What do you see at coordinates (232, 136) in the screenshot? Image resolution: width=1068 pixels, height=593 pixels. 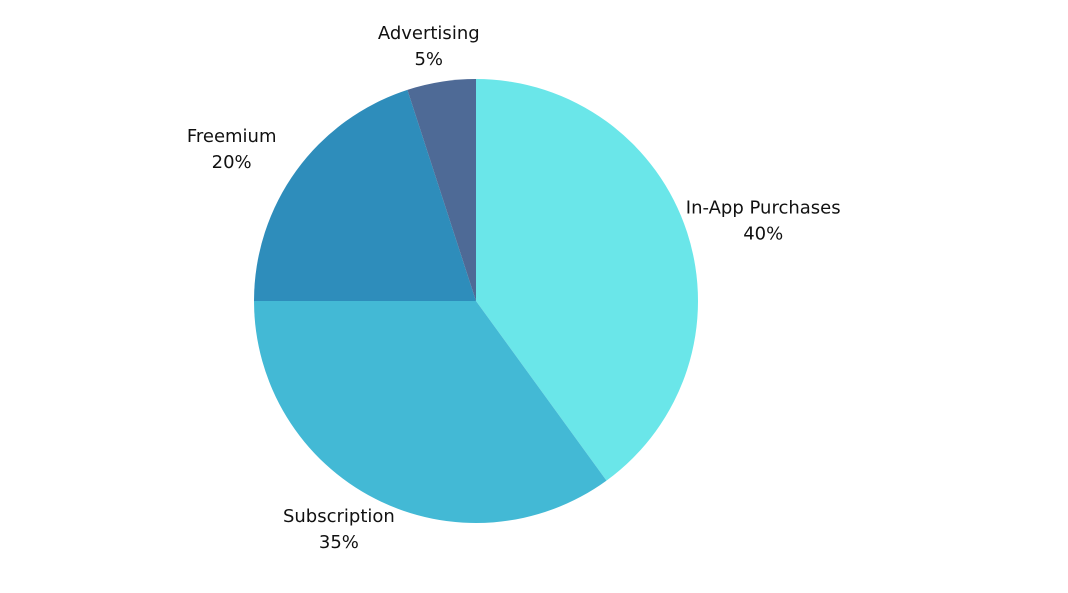 I see `slice-label: Freemium` at bounding box center [232, 136].